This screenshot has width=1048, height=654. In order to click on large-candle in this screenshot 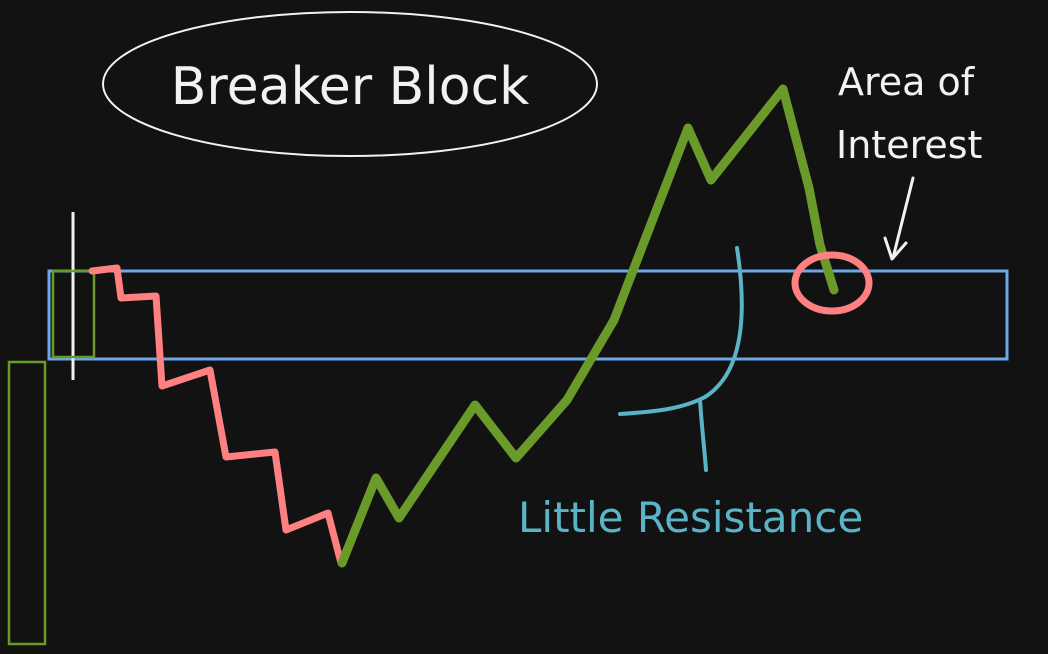, I will do `click(27, 503)`.